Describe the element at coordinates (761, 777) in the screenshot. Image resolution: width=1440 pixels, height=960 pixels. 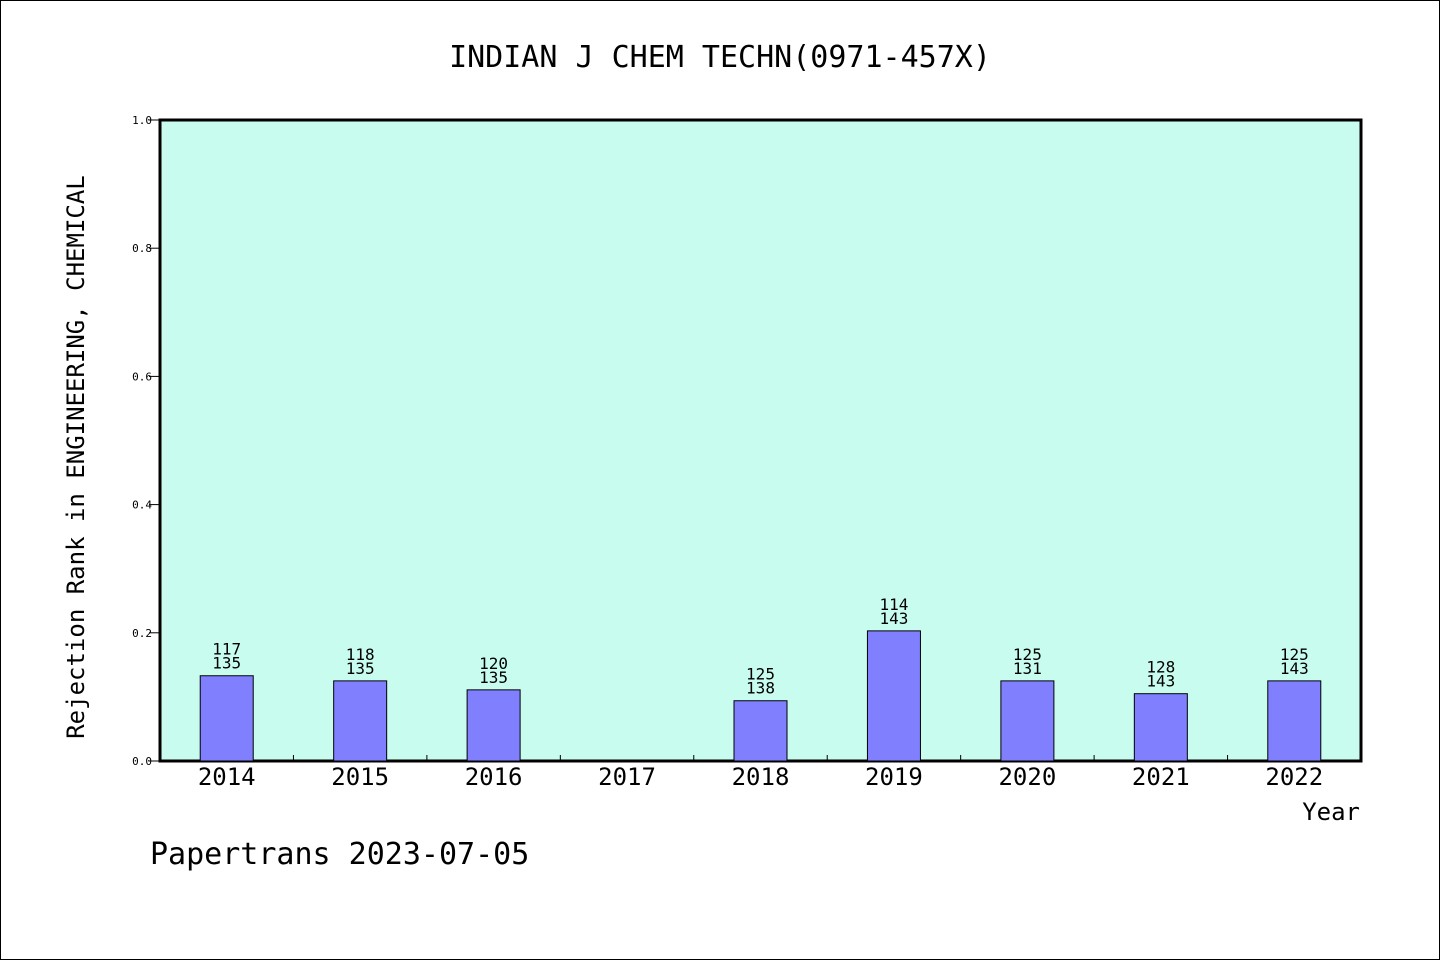
I see `x-tick-label: 2018` at that location.